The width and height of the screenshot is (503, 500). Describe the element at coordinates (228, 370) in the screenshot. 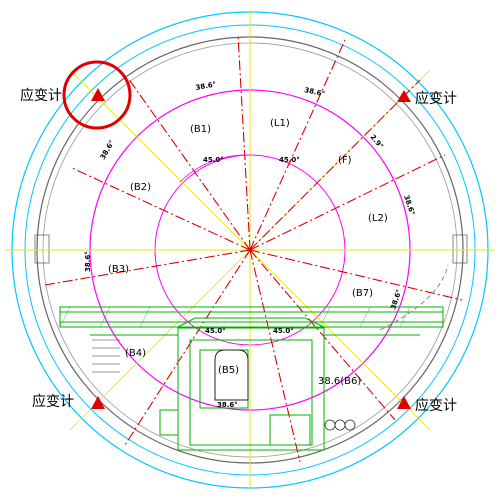

I see `segment-b5: (B5)` at that location.